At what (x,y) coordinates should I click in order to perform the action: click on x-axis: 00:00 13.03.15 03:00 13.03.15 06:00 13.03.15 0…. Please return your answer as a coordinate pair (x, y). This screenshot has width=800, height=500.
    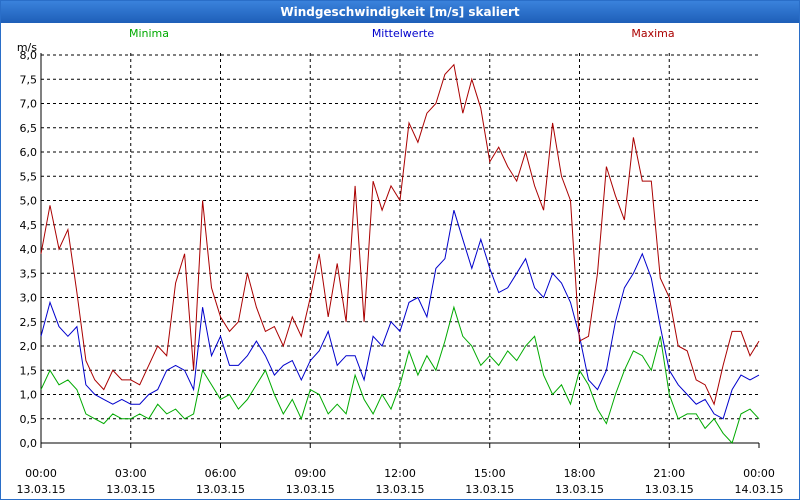
    Looking at the image, I should click on (400, 469).